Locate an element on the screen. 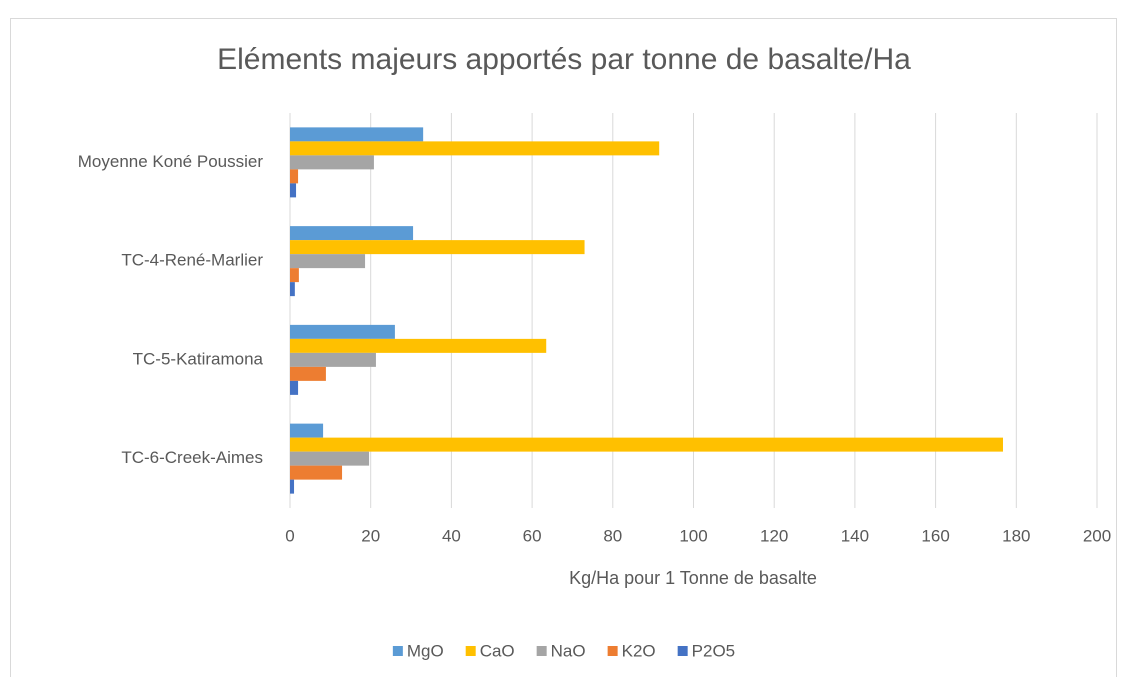 Image resolution: width=1128 pixels, height=682 pixels. legend-label: P2O5 is located at coordinates (713, 650).